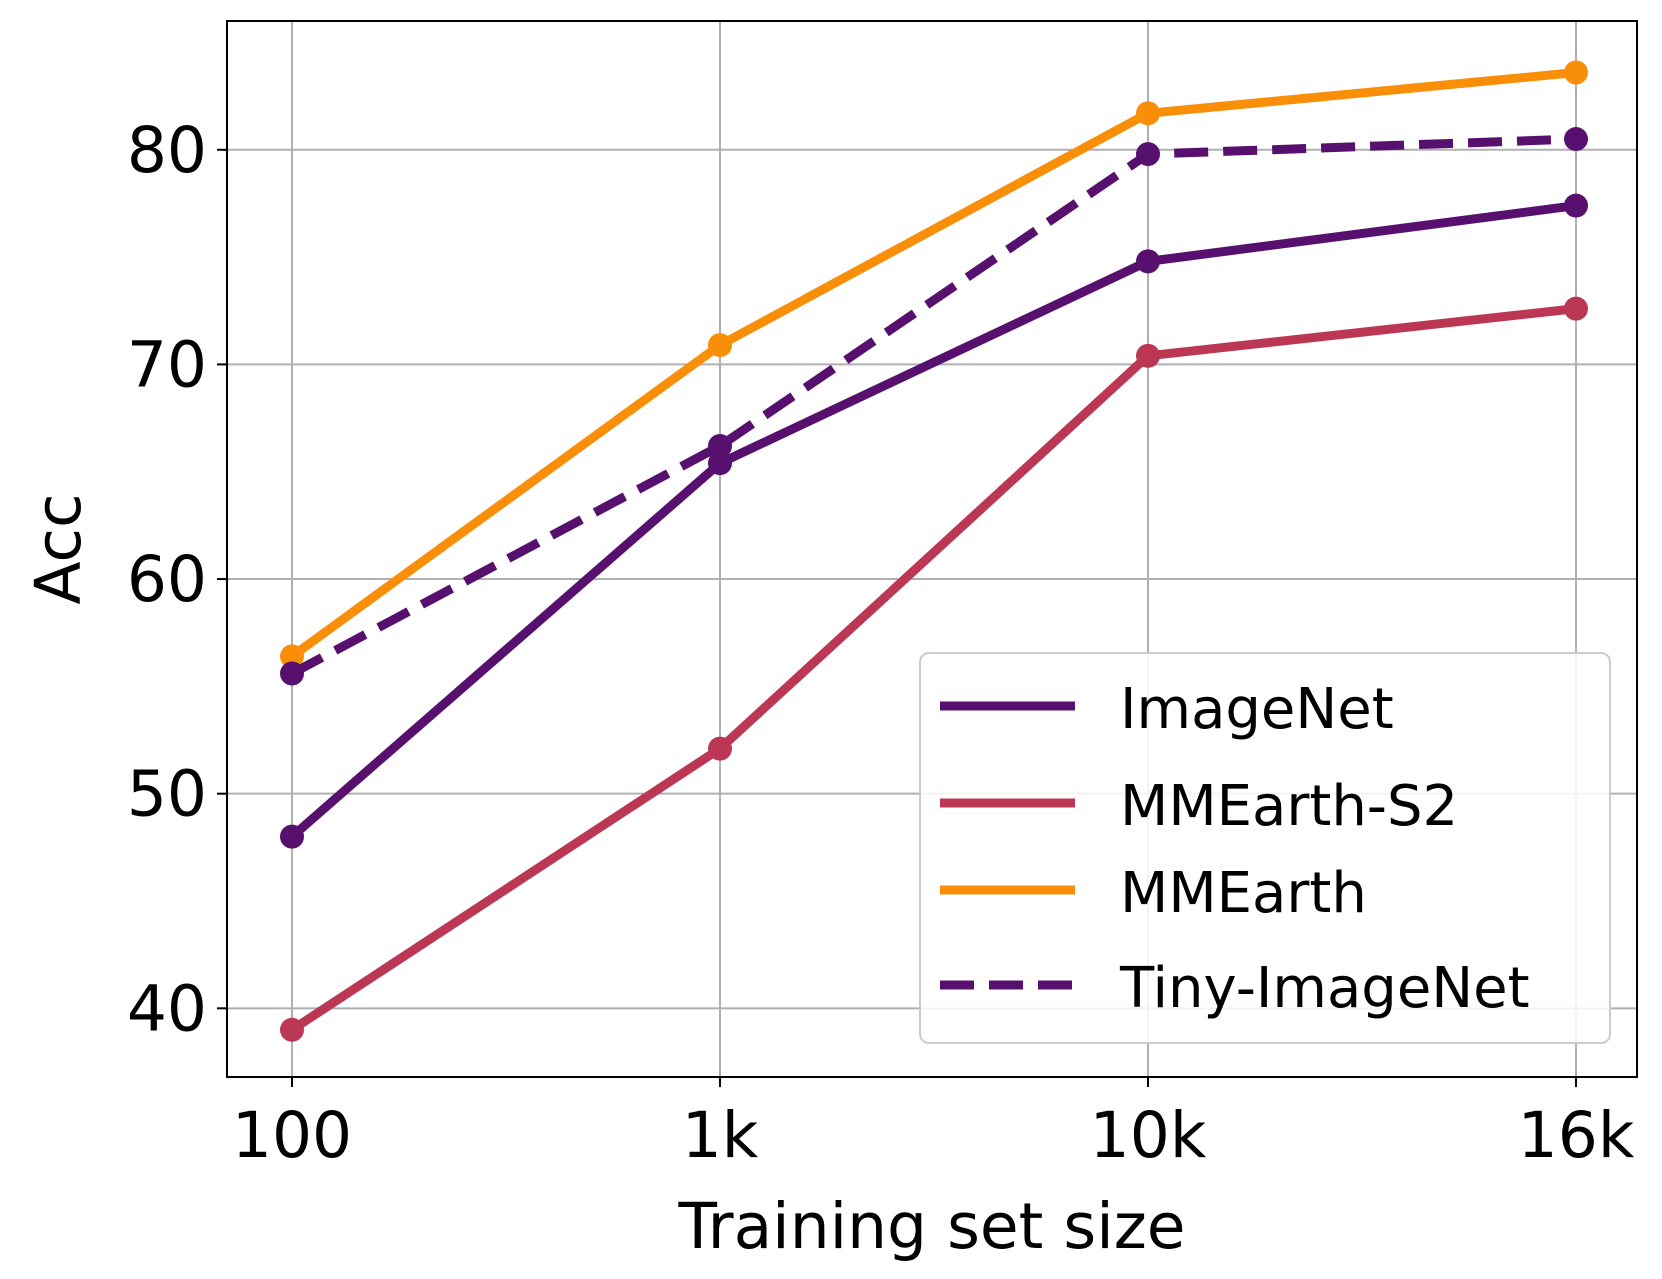 This screenshot has width=1662, height=1279. I want to click on x-axis-title: Training set size, so click(931, 1226).